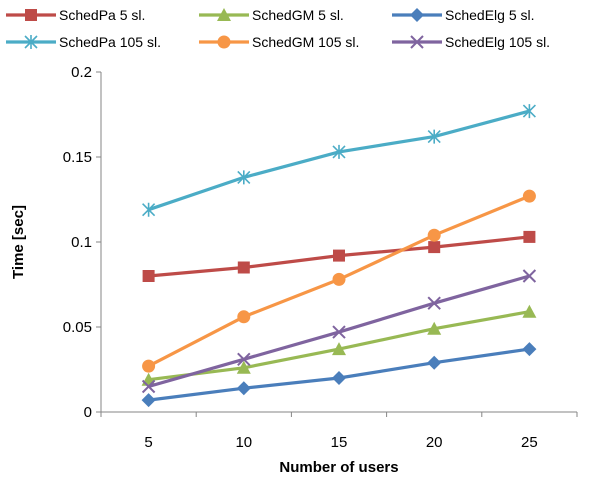 The height and width of the screenshot is (484, 595). I want to click on legend-item: SchedElg 105 sl., so click(471, 42).